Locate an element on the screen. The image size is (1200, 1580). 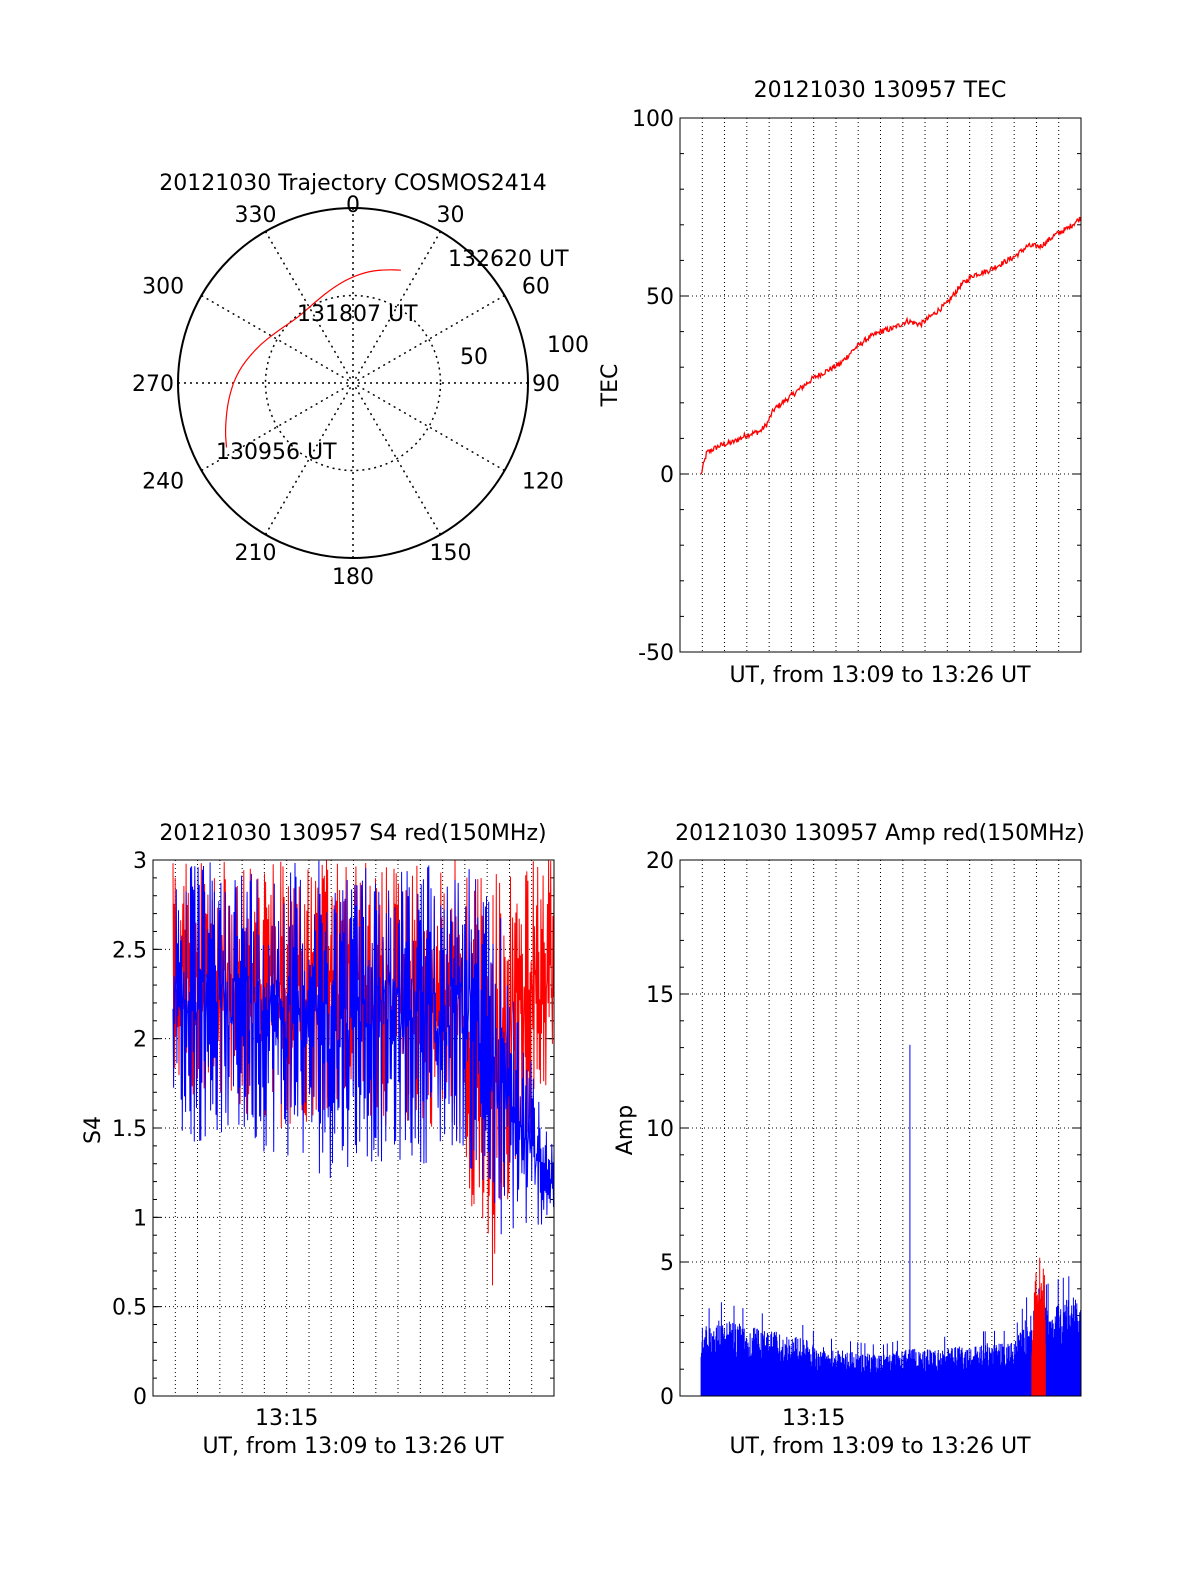
amp-plot-frame is located at coordinates (880, 1128).